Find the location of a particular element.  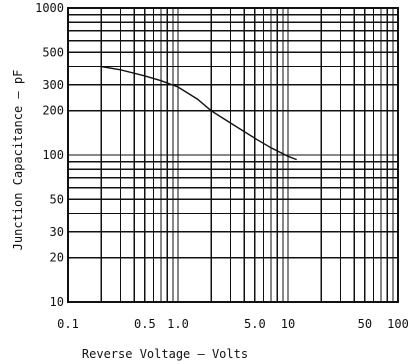

x-tick-label: 100 is located at coordinates (397, 324).